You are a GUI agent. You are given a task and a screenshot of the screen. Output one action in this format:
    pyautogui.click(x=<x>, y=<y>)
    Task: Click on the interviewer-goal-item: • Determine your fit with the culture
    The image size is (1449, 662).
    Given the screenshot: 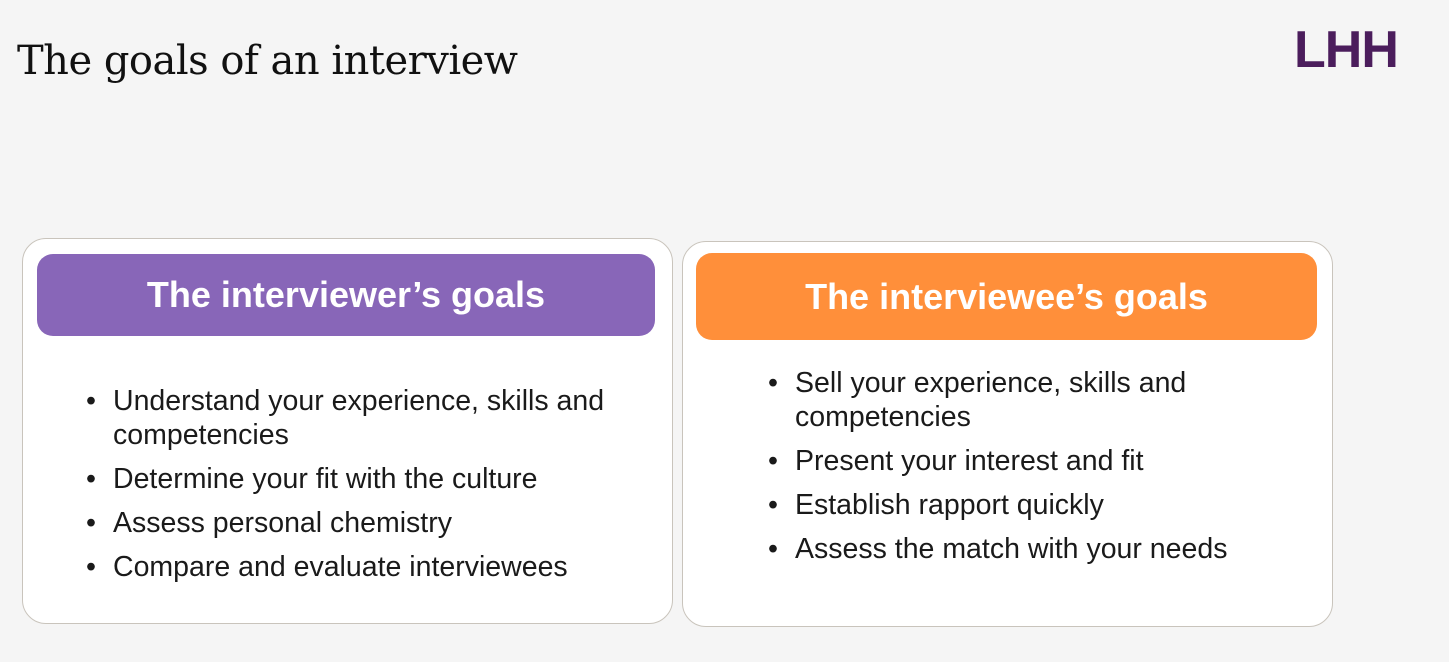 What is the action you would take?
    pyautogui.click(x=366, y=479)
    